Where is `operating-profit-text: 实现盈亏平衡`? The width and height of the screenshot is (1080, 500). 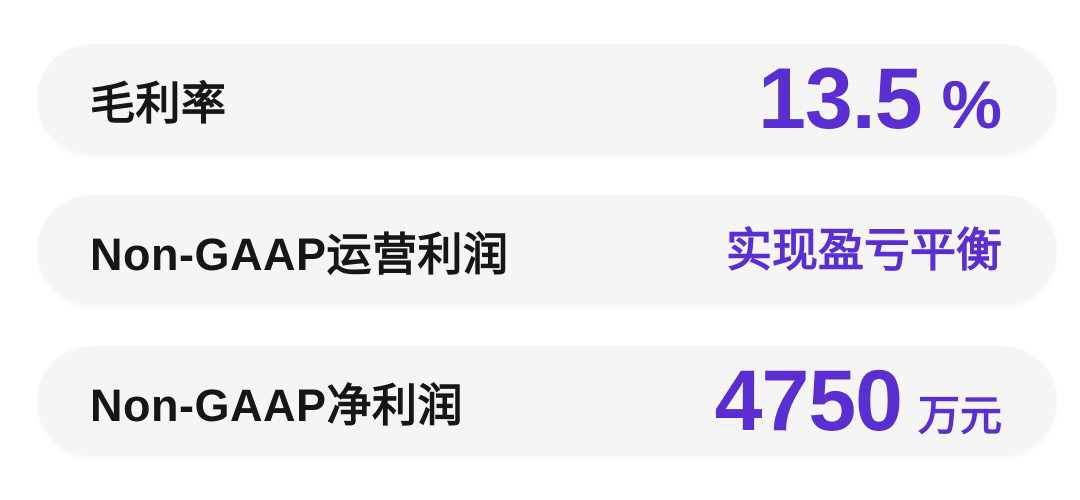 operating-profit-text: 实现盈亏平衡 is located at coordinates (864, 250).